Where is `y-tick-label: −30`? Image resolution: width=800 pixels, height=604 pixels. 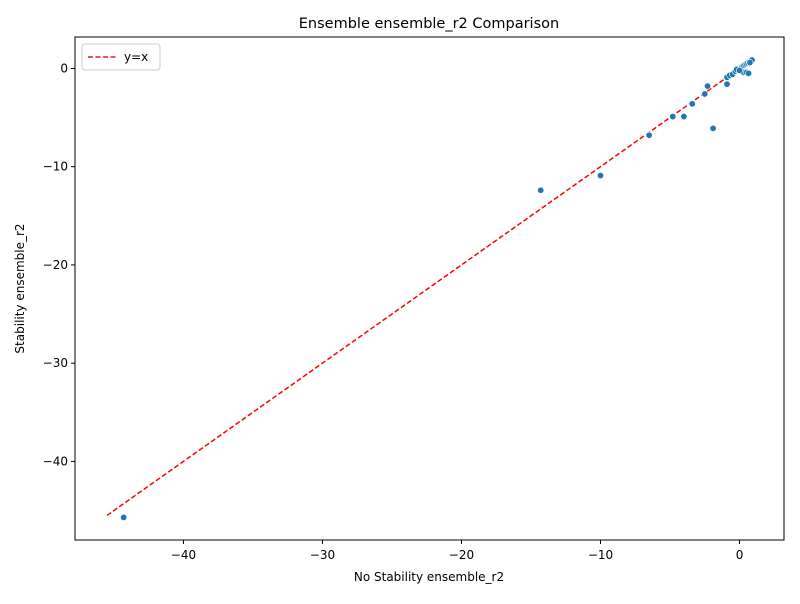
y-tick-label: −30 is located at coordinates (55, 363).